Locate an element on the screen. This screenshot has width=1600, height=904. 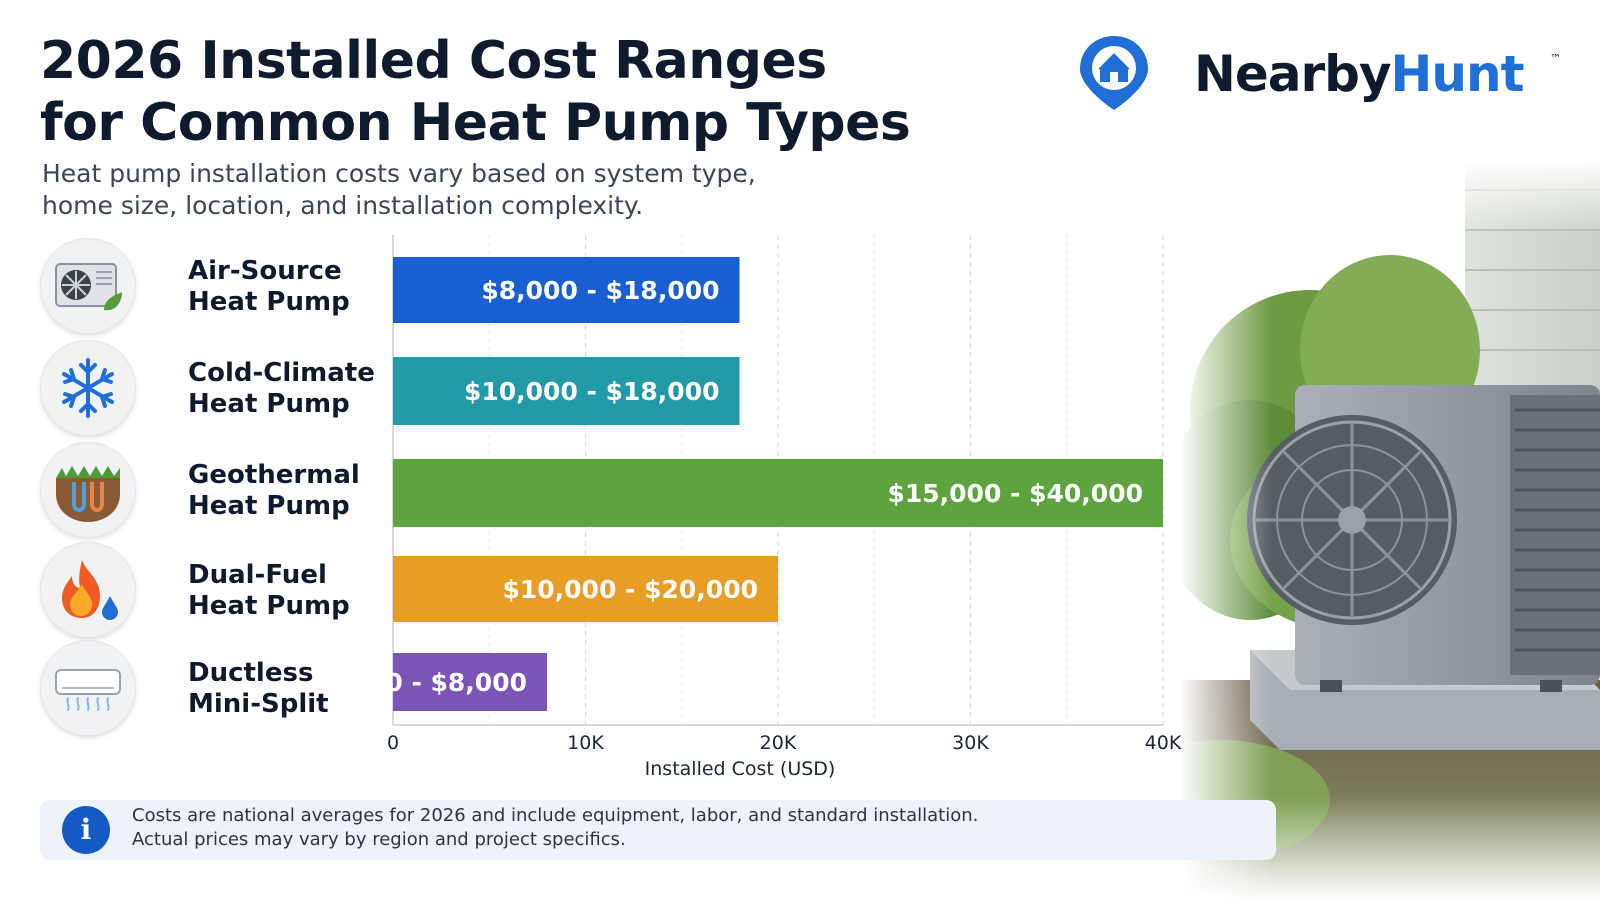
row-dual-fuel: Dual-Fuel Heat Pump is located at coordinates (210, 590).